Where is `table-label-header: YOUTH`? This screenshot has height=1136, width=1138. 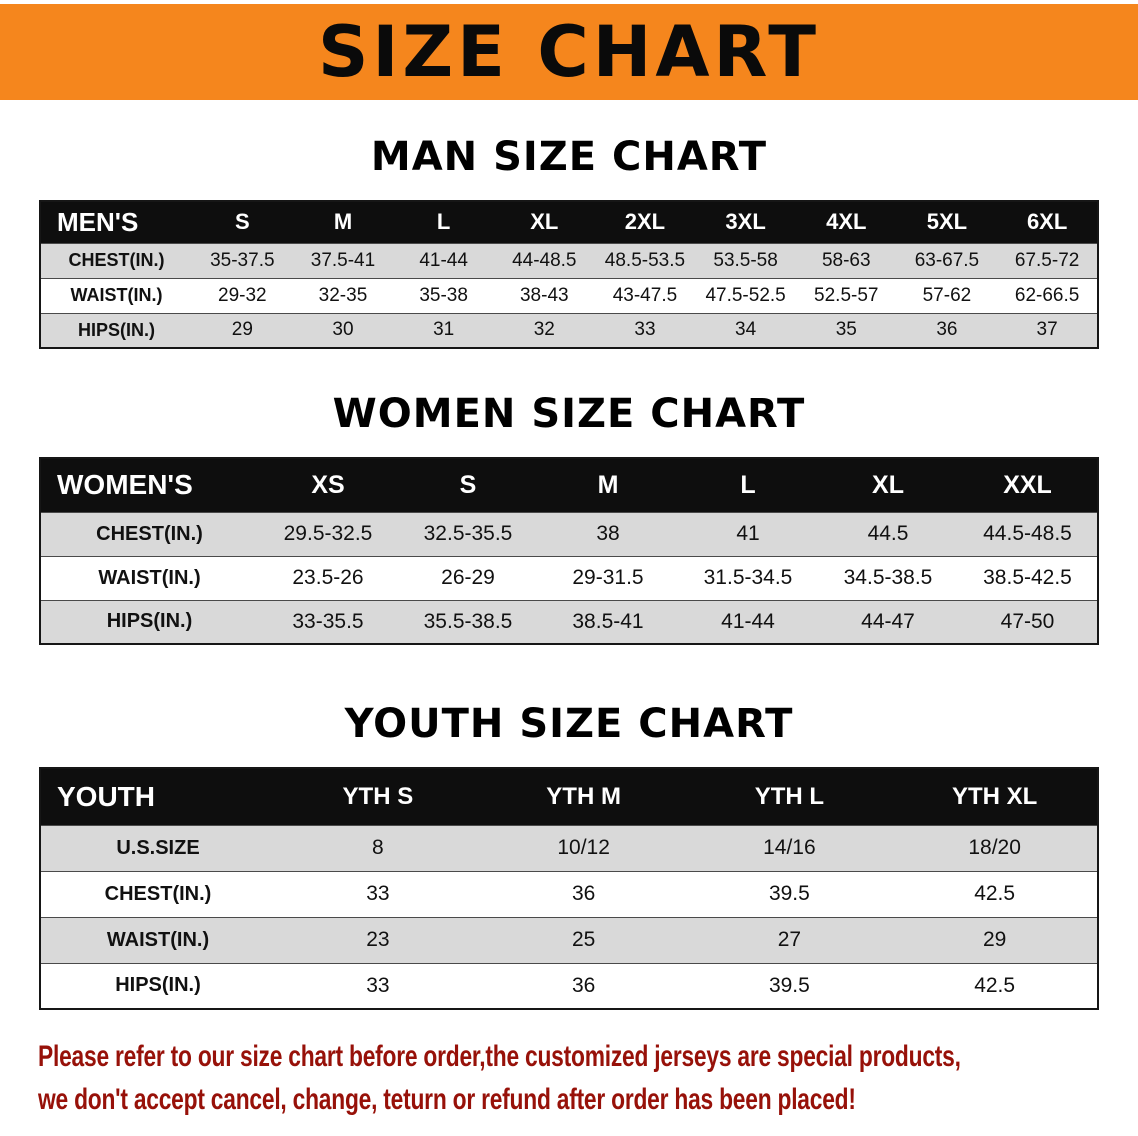 table-label-header: YOUTH is located at coordinates (157, 796).